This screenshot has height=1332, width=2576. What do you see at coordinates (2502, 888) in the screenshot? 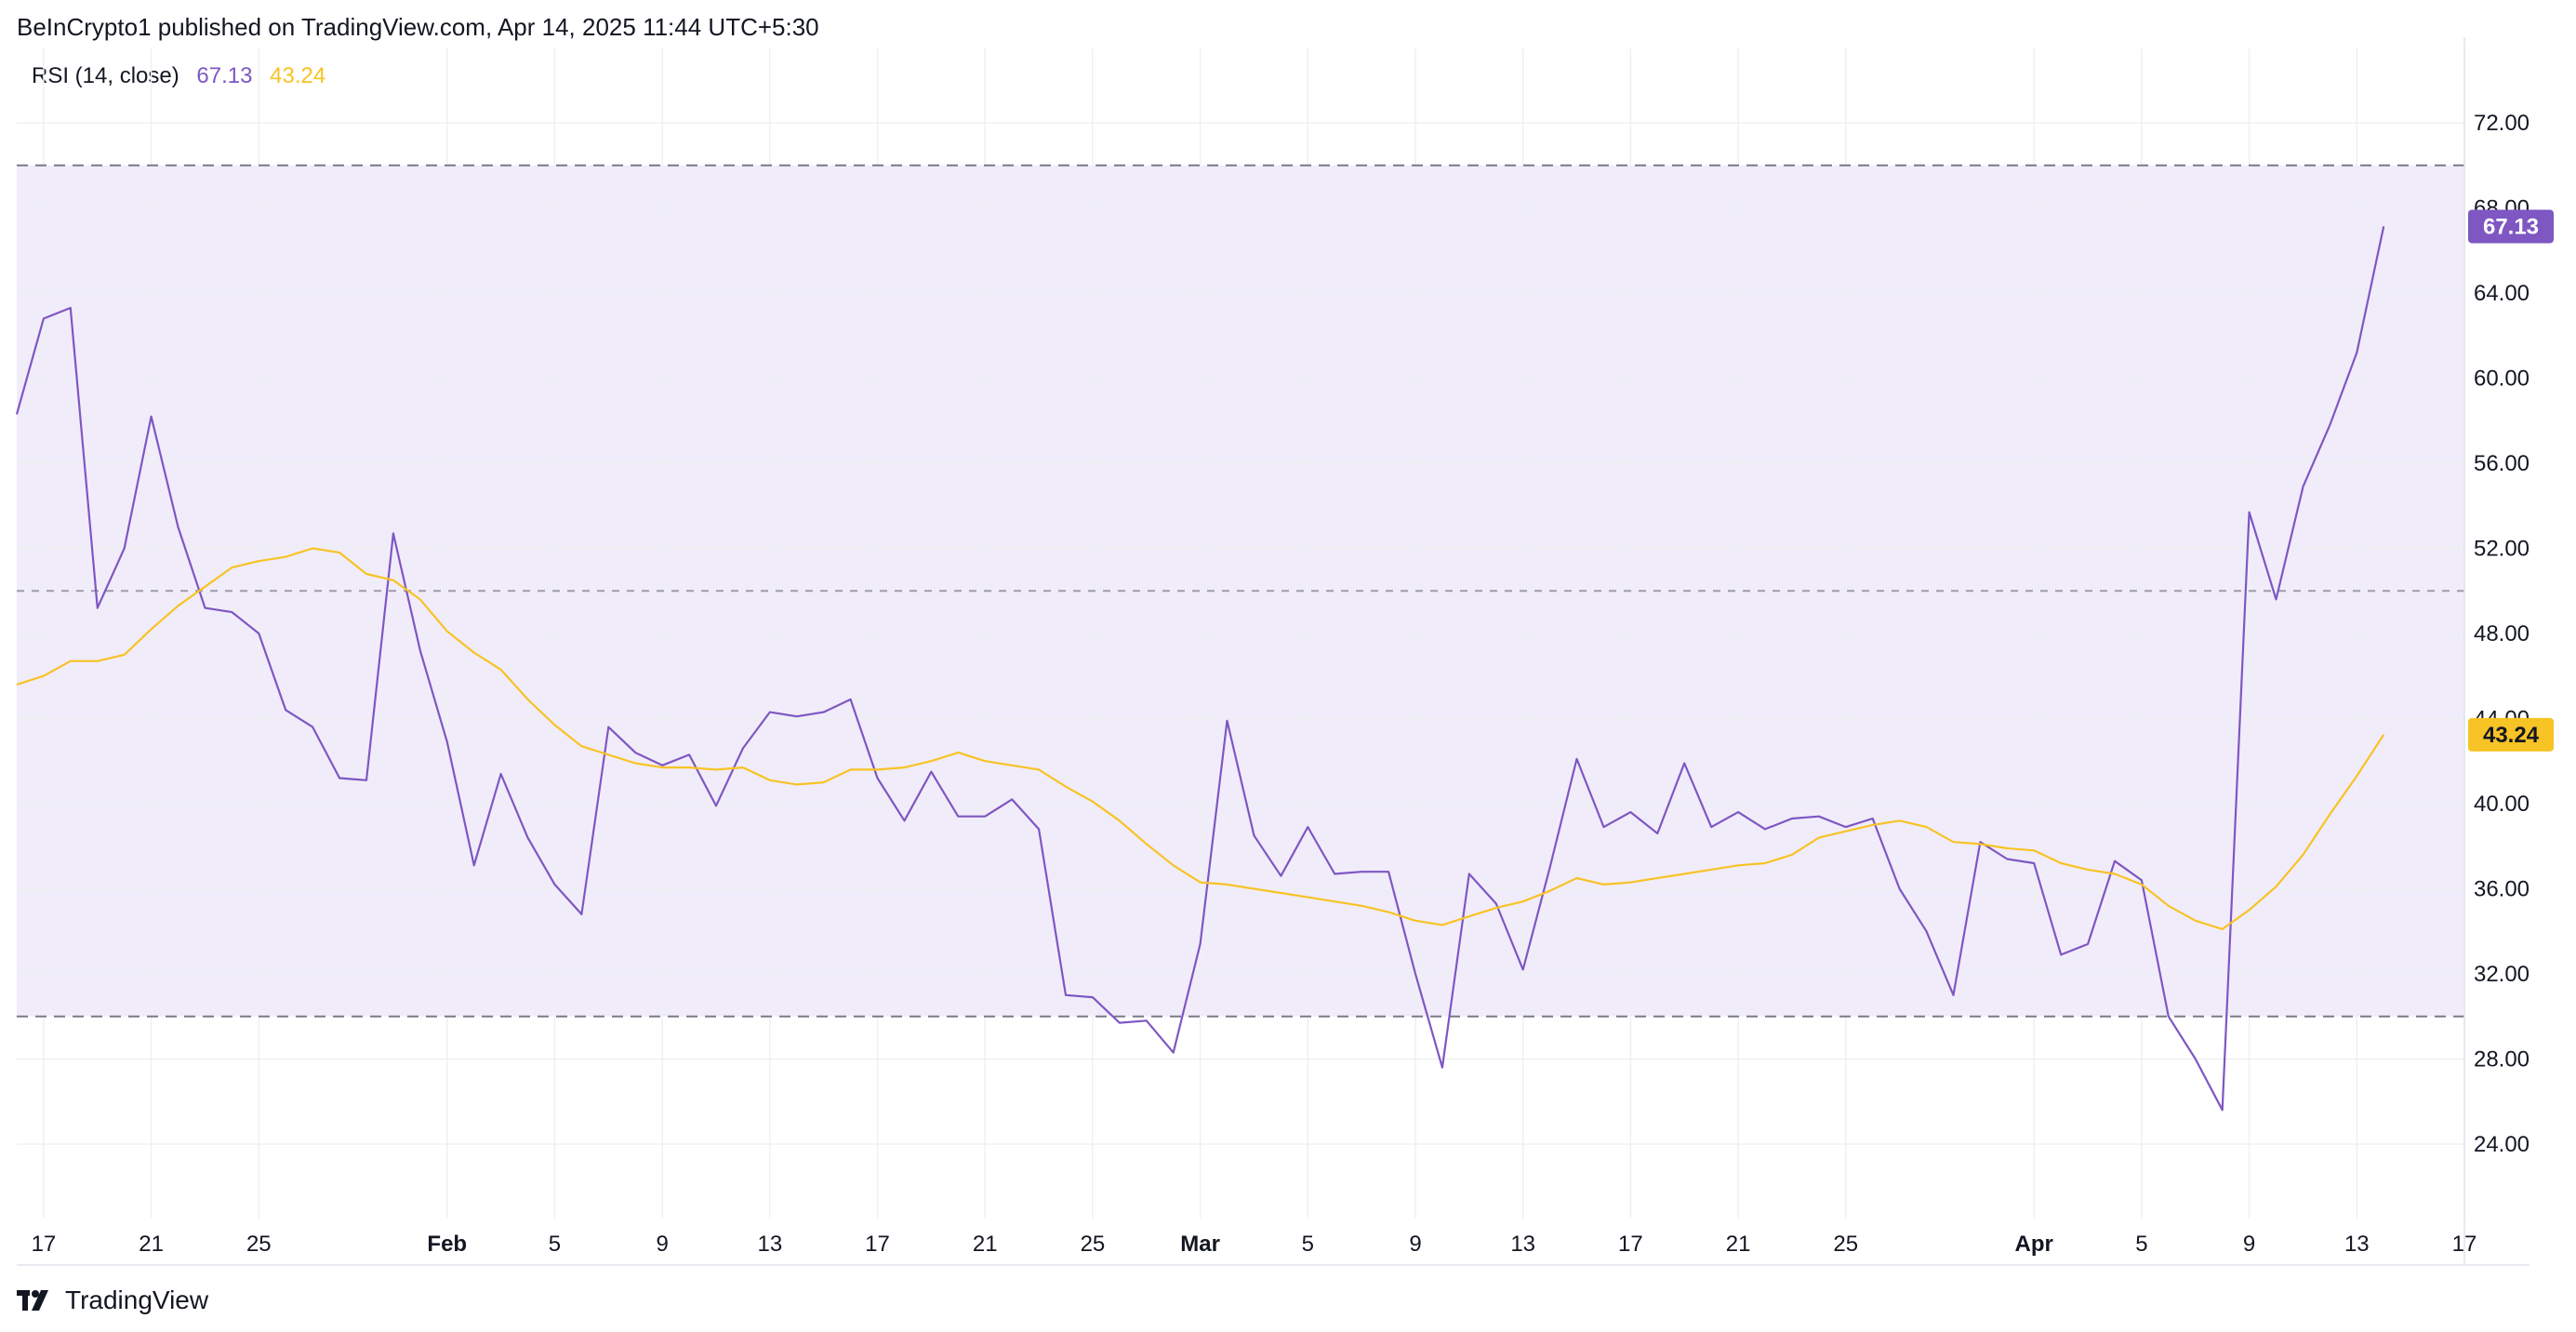
I see `y-tick-label: 36.00` at bounding box center [2502, 888].